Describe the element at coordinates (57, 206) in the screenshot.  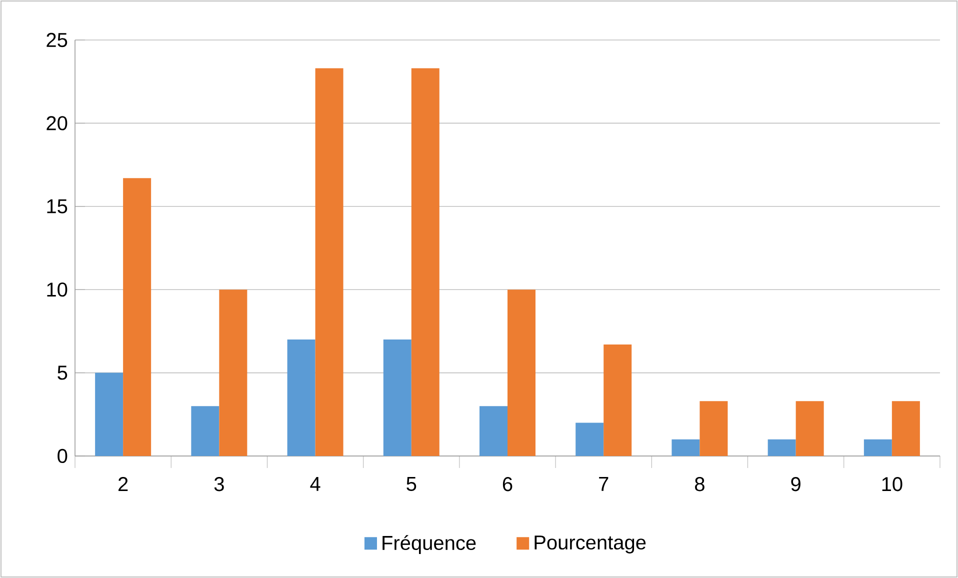
I see `y-tick-label: 15` at that location.